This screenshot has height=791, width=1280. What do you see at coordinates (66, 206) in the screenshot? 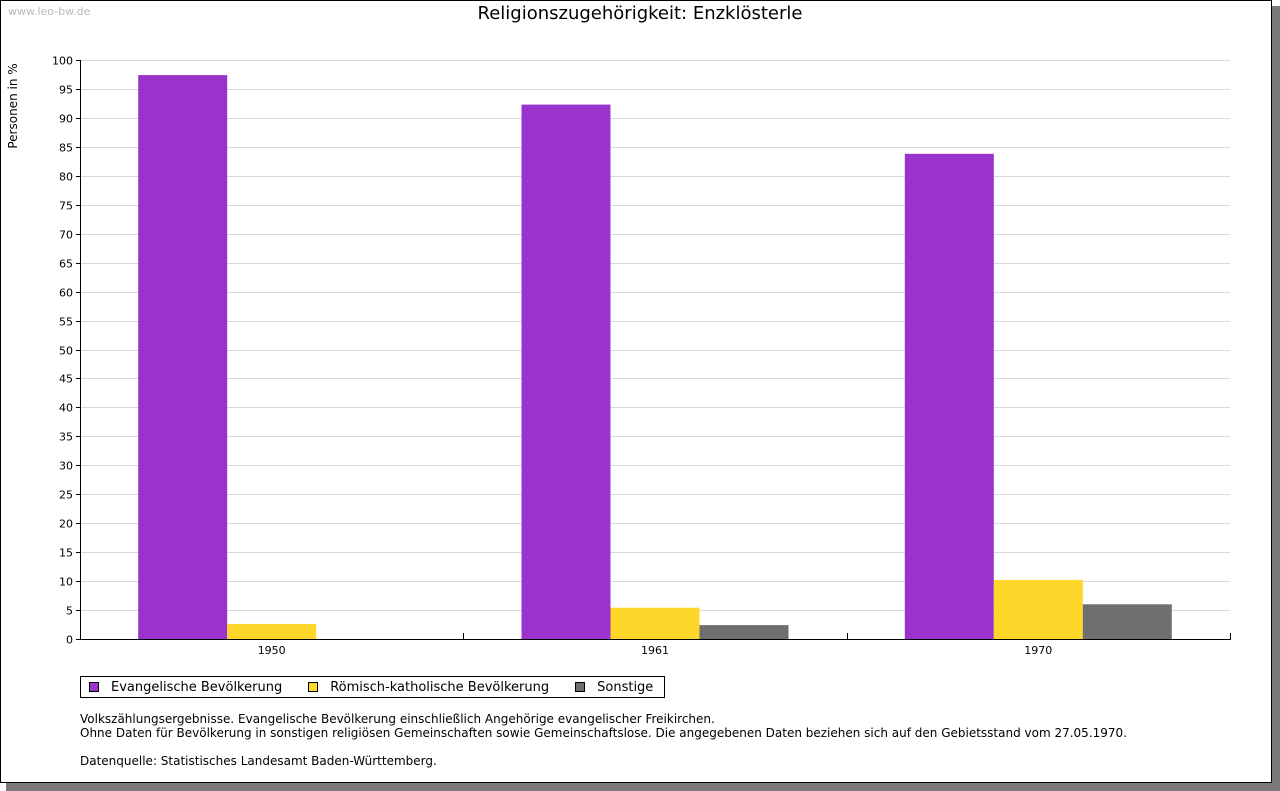
I see `y-tick-label: 75` at bounding box center [66, 206].